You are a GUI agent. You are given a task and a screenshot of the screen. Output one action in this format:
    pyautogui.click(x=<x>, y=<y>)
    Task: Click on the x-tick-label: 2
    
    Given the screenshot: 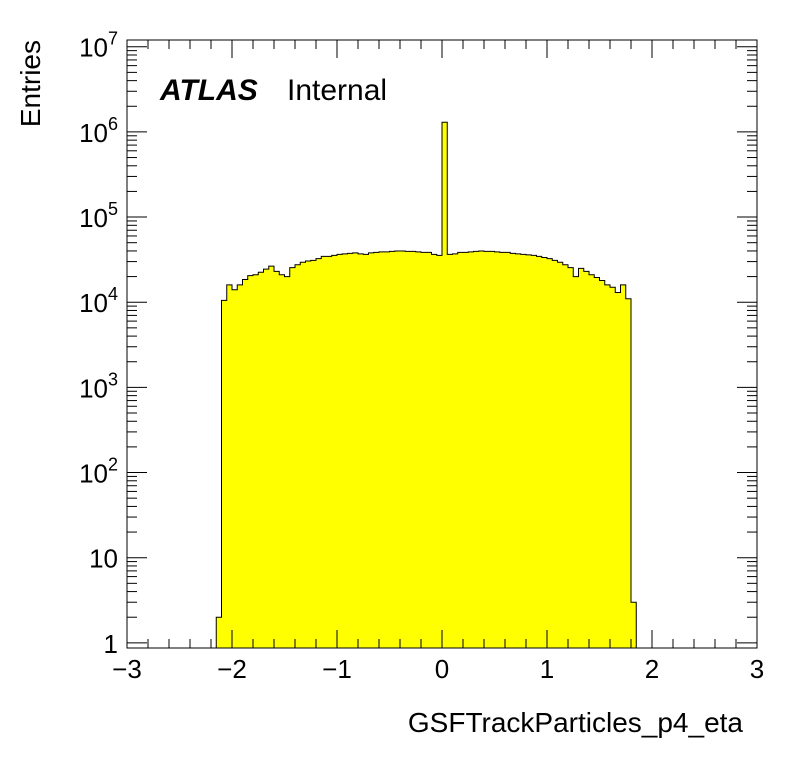 What is the action you would take?
    pyautogui.click(x=652, y=669)
    